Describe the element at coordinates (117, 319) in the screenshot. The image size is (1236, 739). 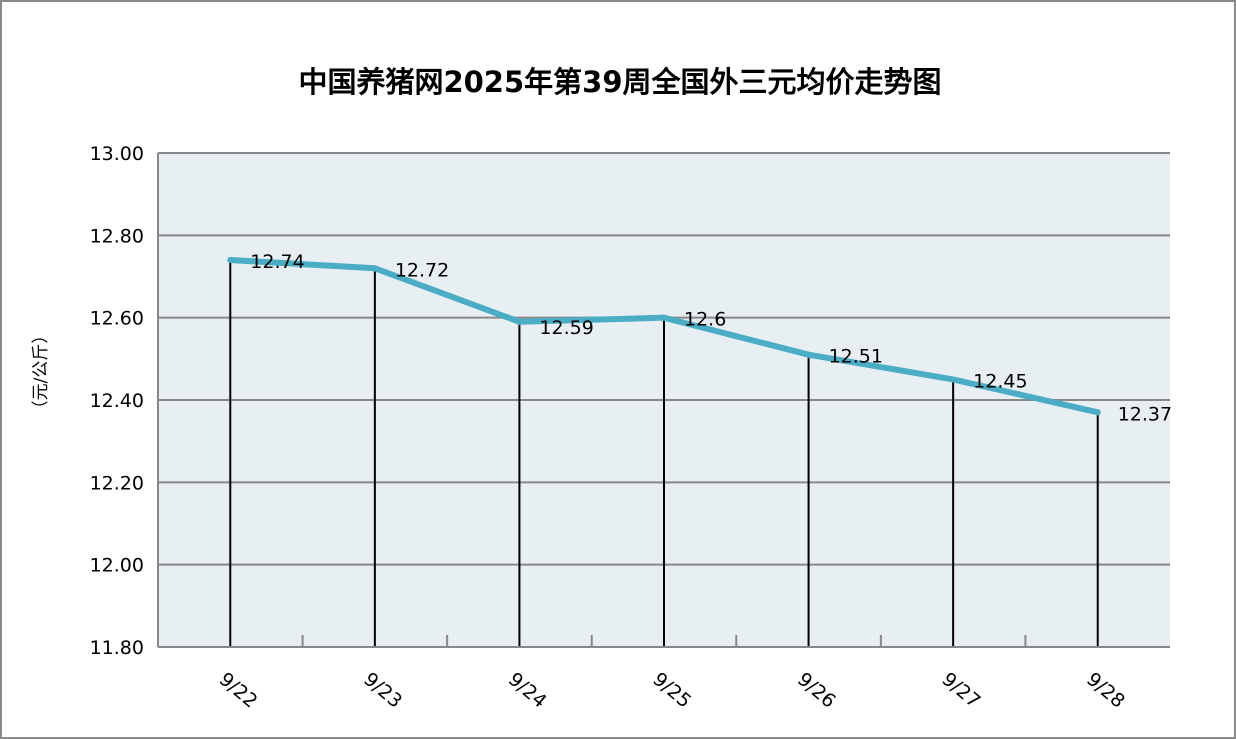
I see `y-tick-label: 12.60` at that location.